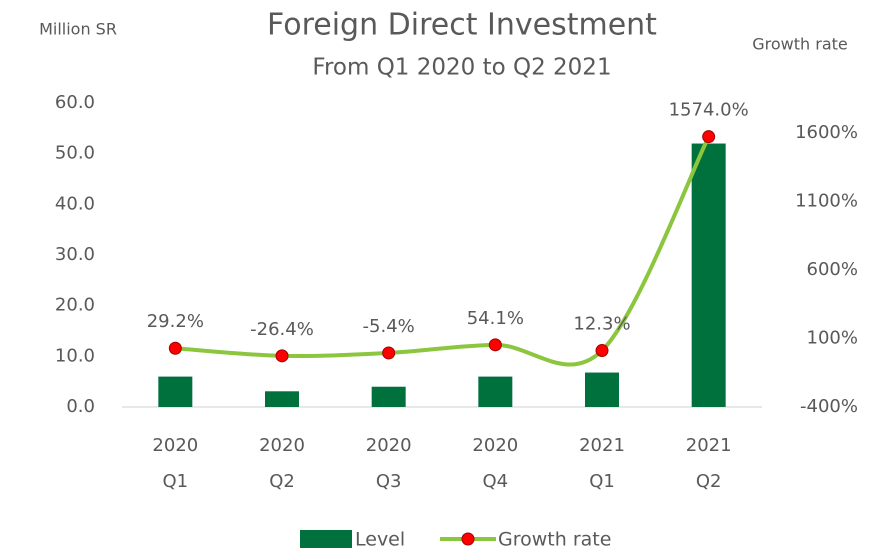 This screenshot has width=885, height=555. What do you see at coordinates (75, 355) in the screenshot?
I see `y-tick-label: 10.0` at bounding box center [75, 355].